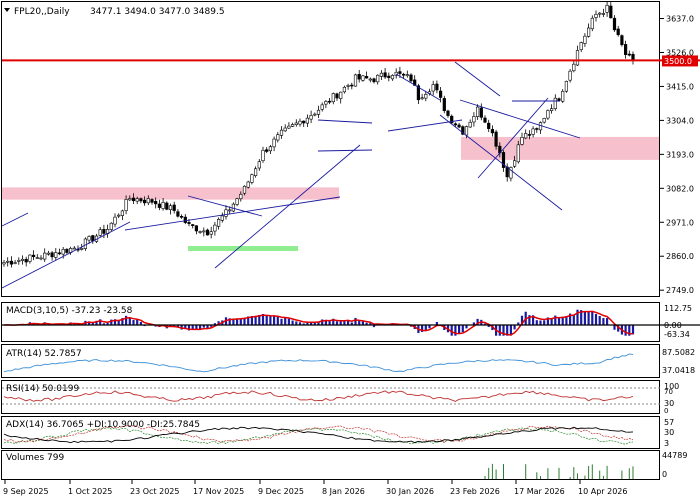 Image resolution: width=700 pixels, height=504 pixels. What do you see at coordinates (666, 411) in the screenshot?
I see `rsi-tick-label: 0` at bounding box center [666, 411].